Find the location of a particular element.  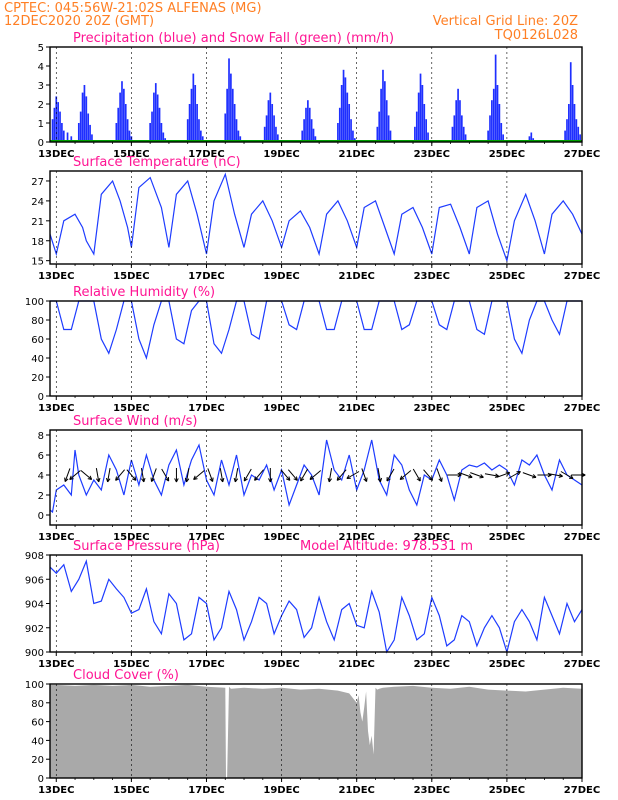

rh-frame is located at coordinates (316, 348).